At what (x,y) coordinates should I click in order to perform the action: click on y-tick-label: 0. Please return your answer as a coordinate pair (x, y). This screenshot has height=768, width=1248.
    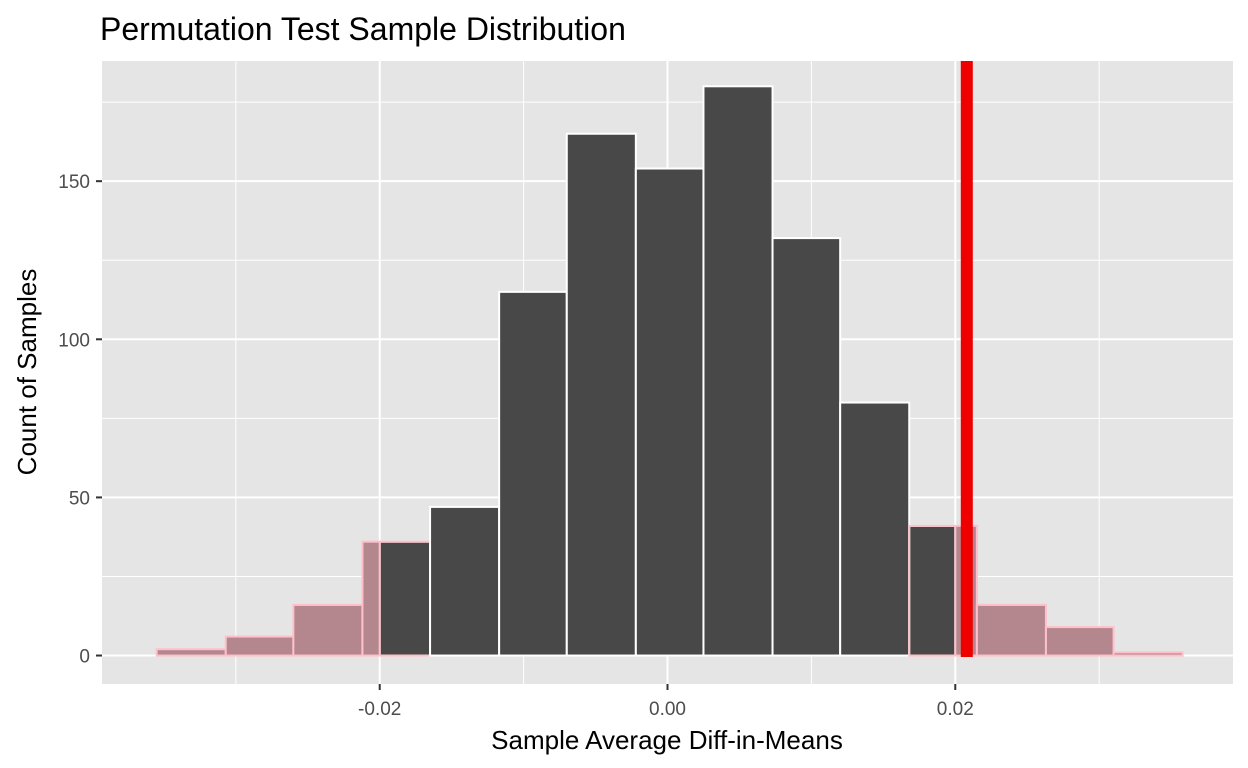
    Looking at the image, I should click on (84, 657).